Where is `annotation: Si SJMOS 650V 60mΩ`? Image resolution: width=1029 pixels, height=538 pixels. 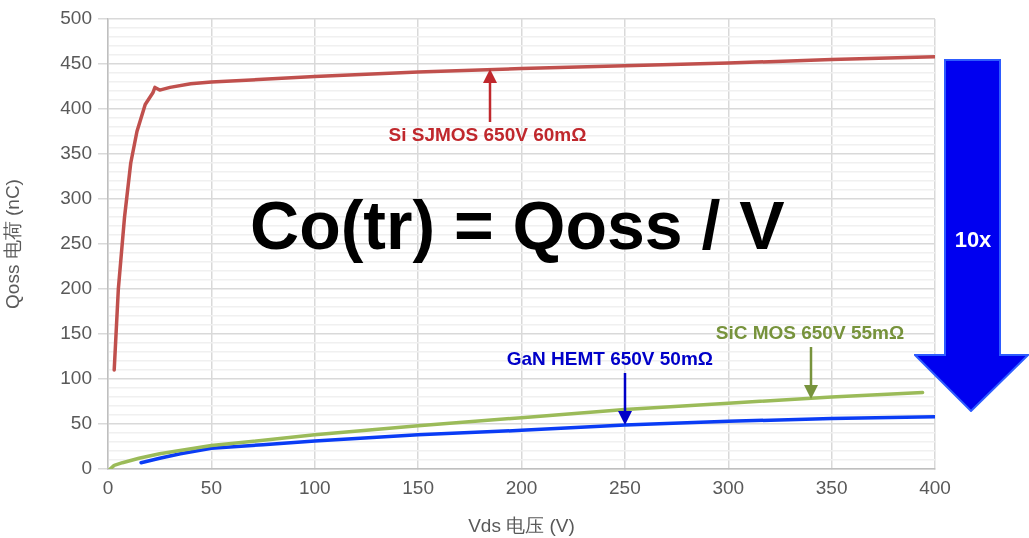
annotation: Si SJMOS 650V 60mΩ is located at coordinates (487, 134).